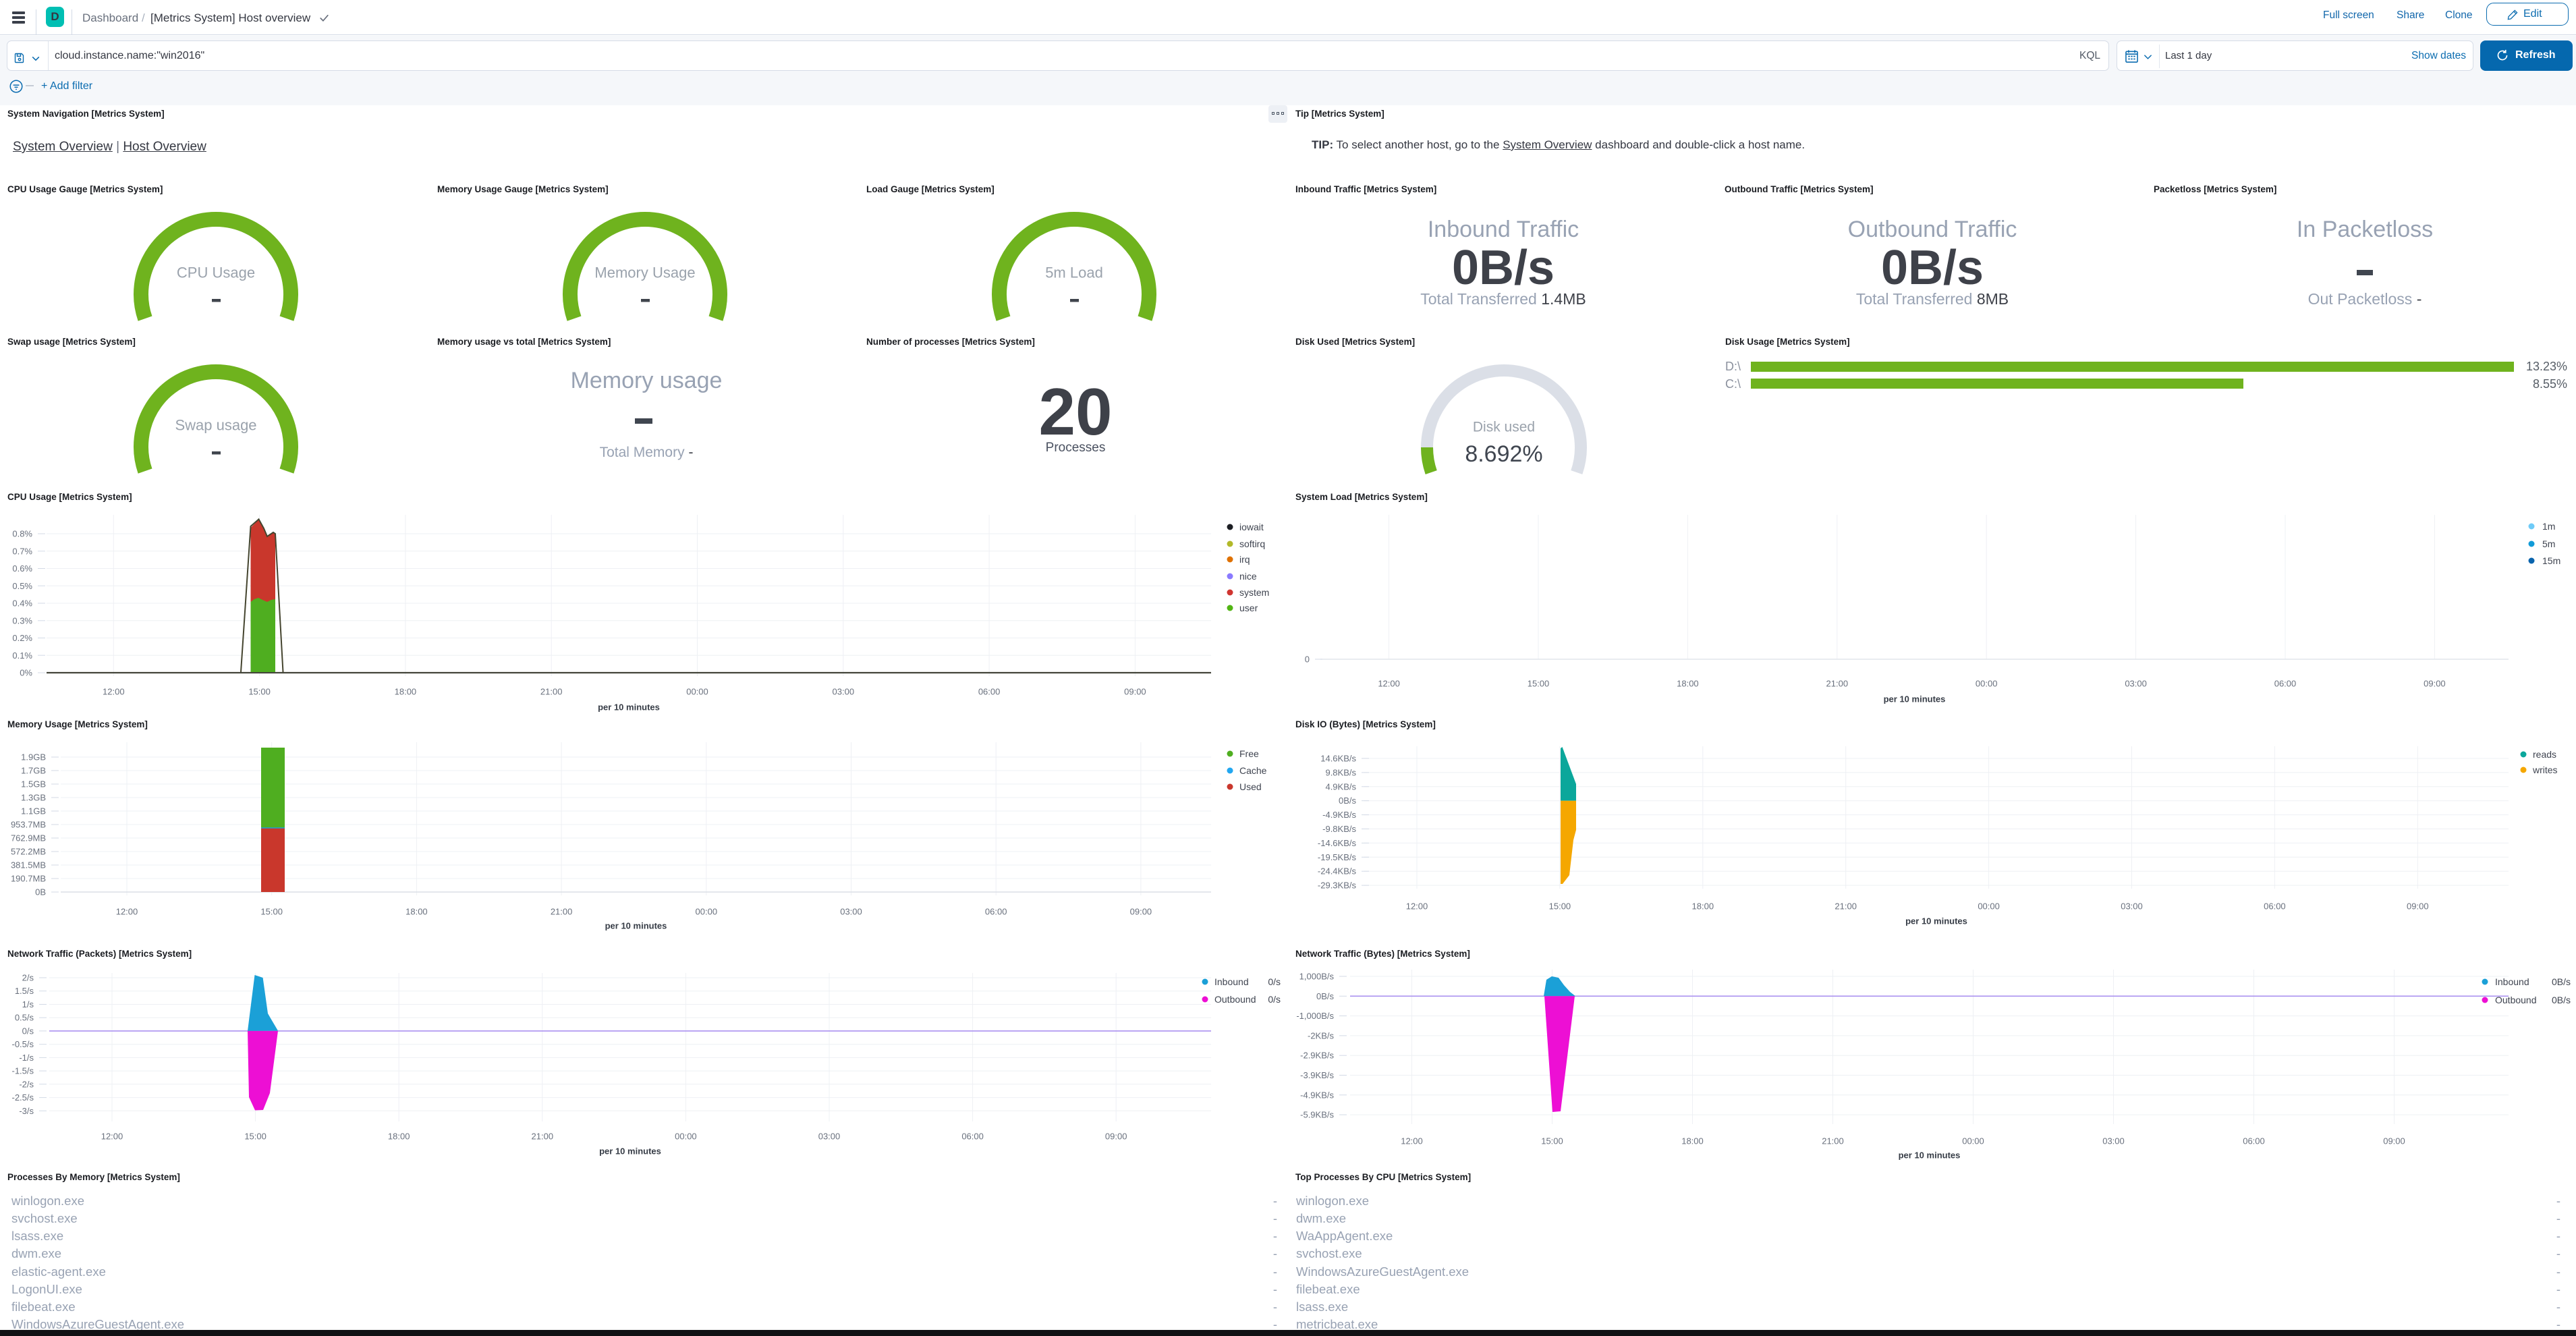  Describe the element at coordinates (2516, 1000) in the screenshot. I see `svg-text: Outbound` at that location.